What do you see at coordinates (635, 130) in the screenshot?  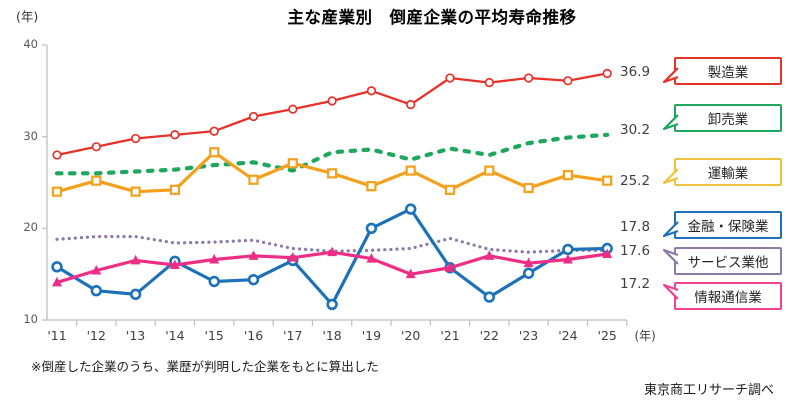 I see `end-label-wholesale: 30.2` at bounding box center [635, 130].